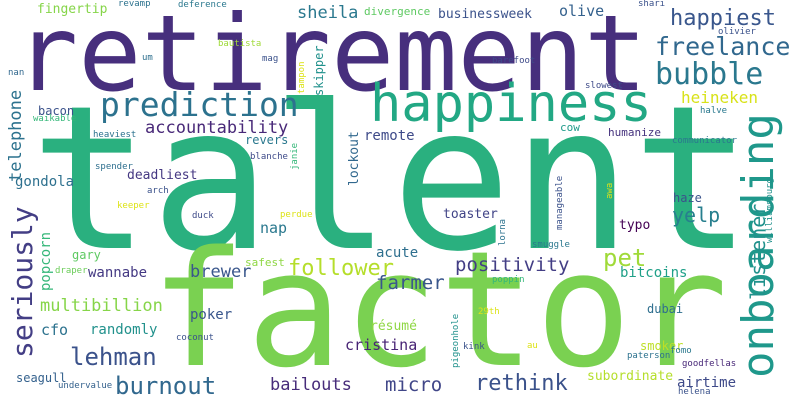 The image size is (800, 400). Describe the element at coordinates (610, 190) in the screenshot. I see `word-awa: awa` at that location.